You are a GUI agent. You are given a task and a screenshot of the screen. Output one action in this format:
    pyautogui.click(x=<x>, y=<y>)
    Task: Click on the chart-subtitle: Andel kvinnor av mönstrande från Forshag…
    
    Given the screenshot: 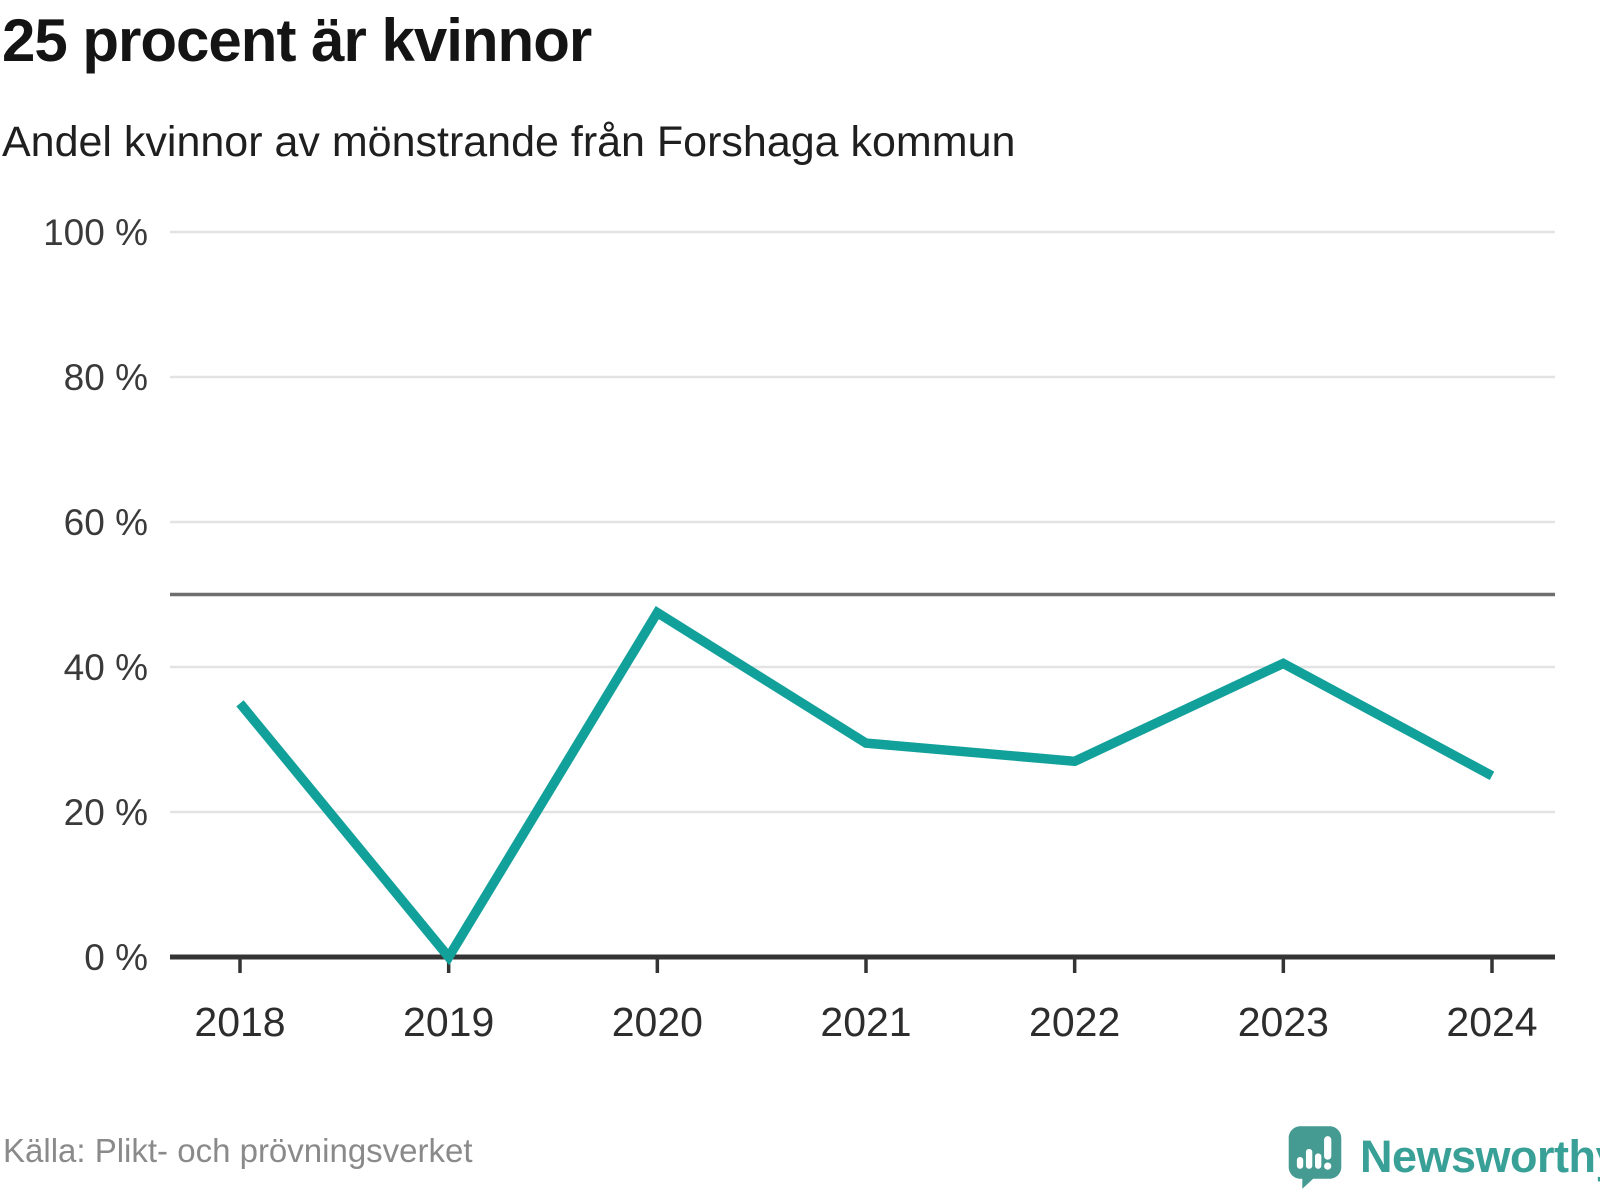 What is the action you would take?
    pyautogui.click(x=509, y=142)
    